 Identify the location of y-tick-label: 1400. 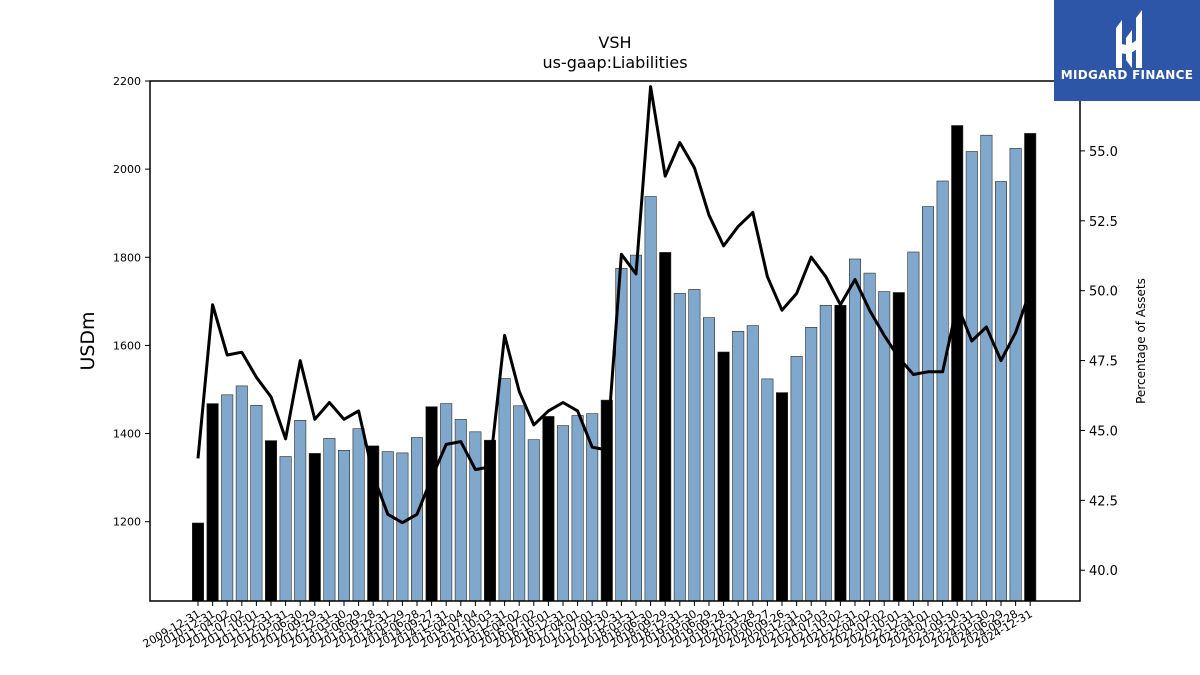
(127, 434).